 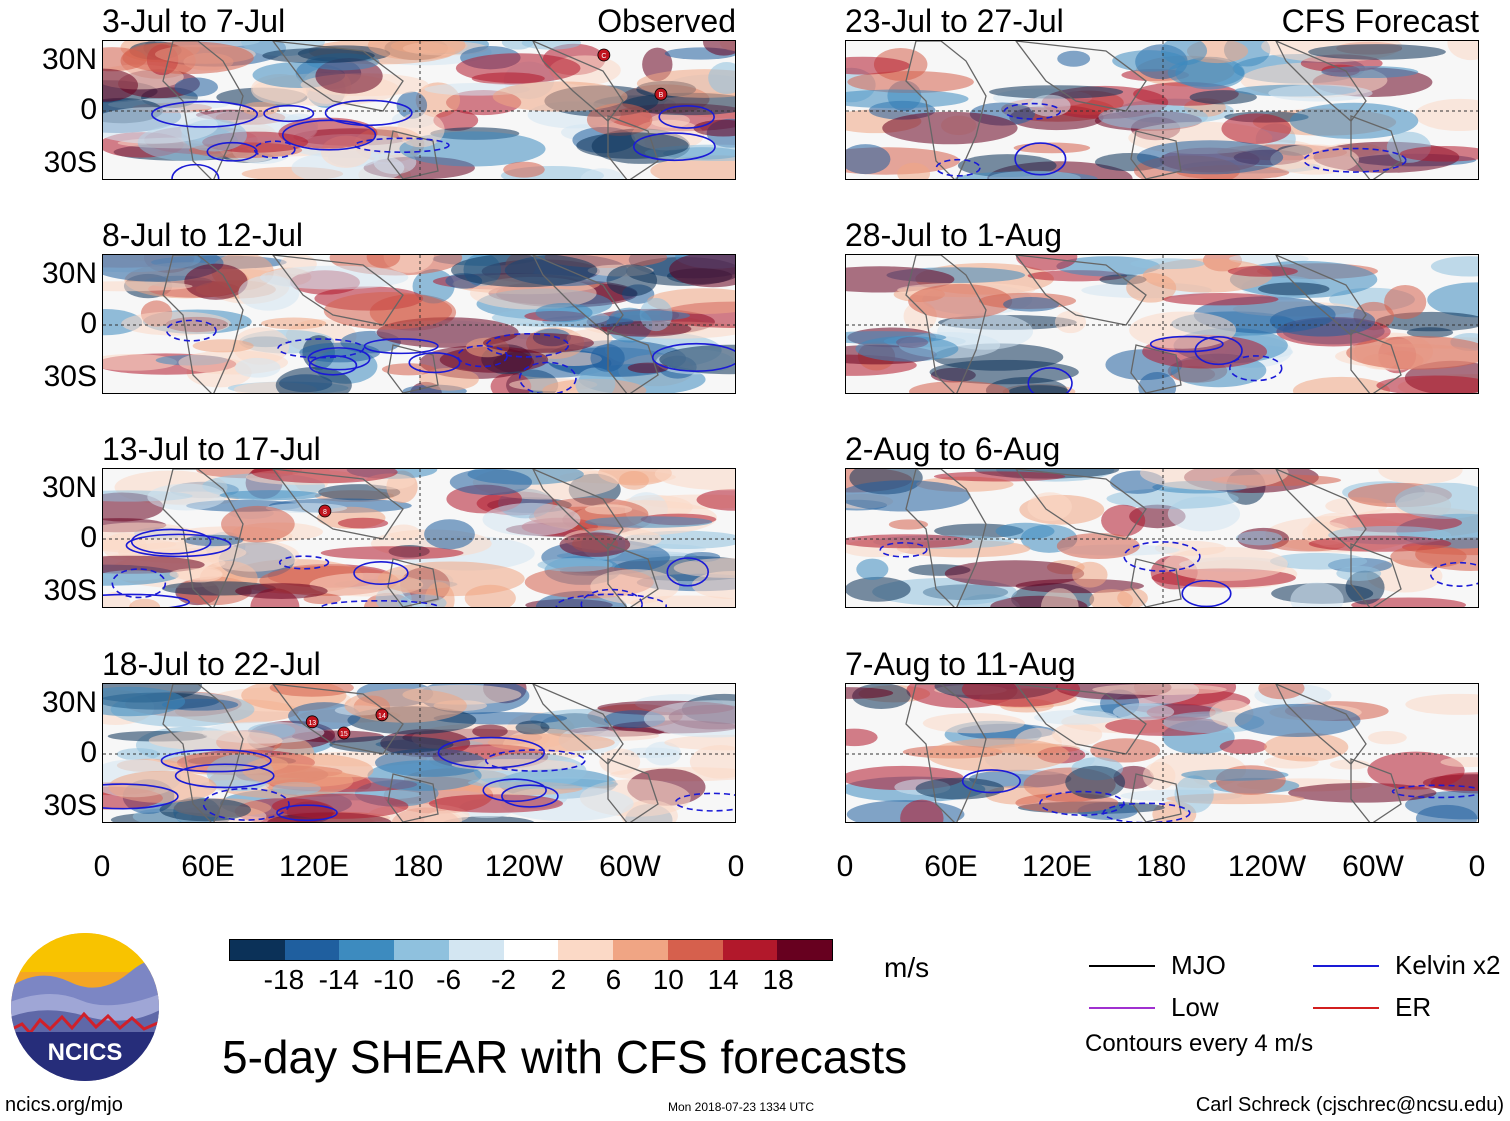 I want to click on panel-label-left-1: Observed, so click(x=666, y=21).